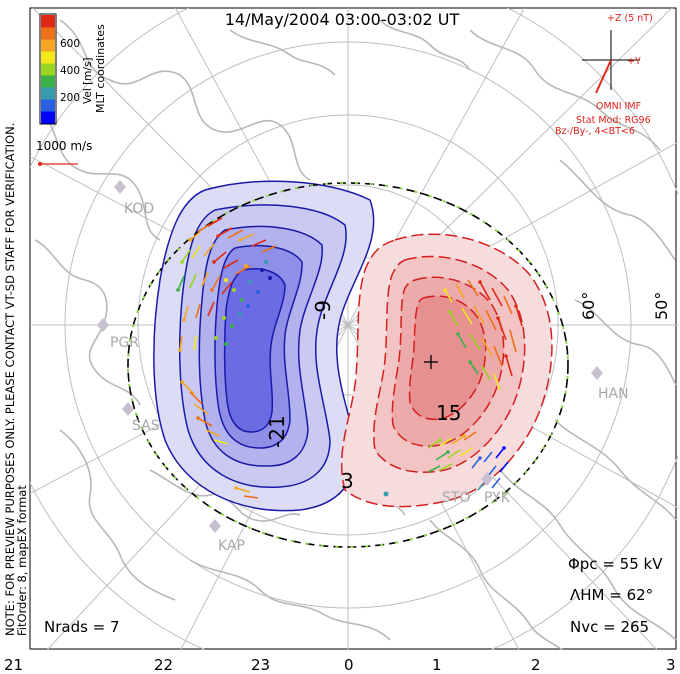  What do you see at coordinates (437, 665) in the screenshot?
I see `mlt-tick-1: 1` at bounding box center [437, 665].